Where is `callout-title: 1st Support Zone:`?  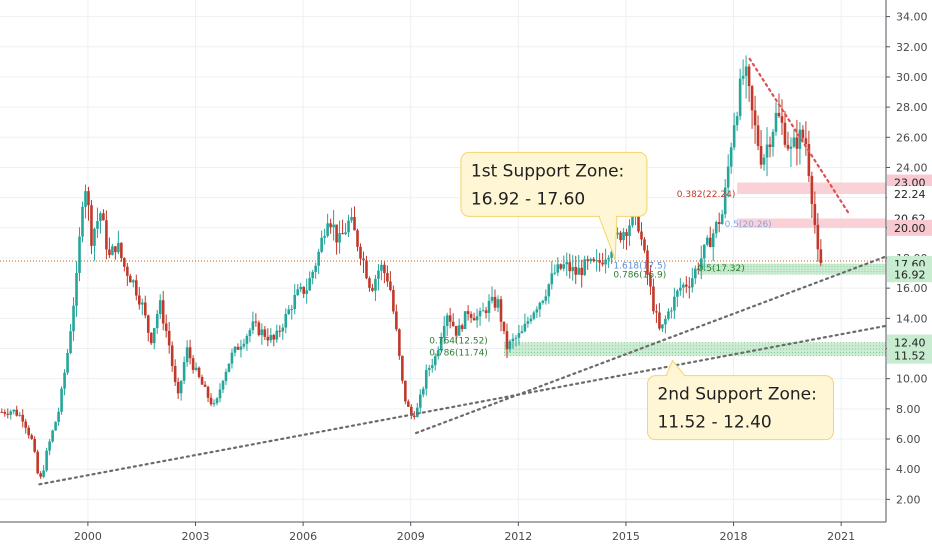 callout-title: 1st Support Zone: is located at coordinates (547, 171).